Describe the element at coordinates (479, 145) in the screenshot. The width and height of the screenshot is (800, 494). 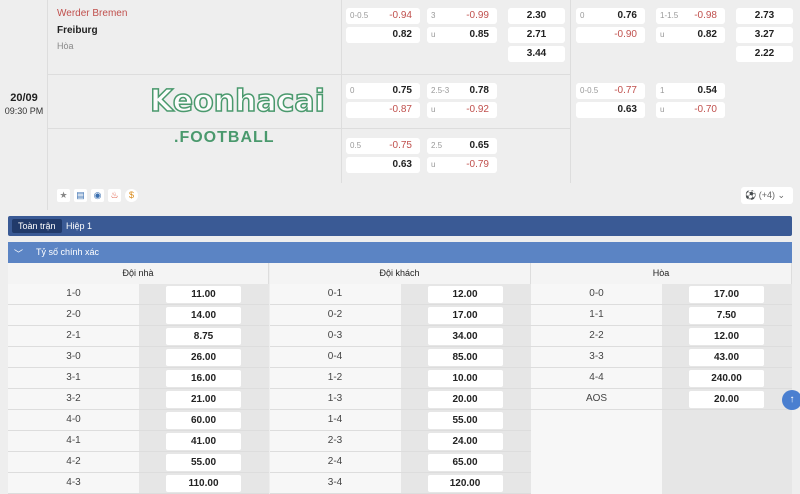
I see `odds-value: 0.65` at that location.